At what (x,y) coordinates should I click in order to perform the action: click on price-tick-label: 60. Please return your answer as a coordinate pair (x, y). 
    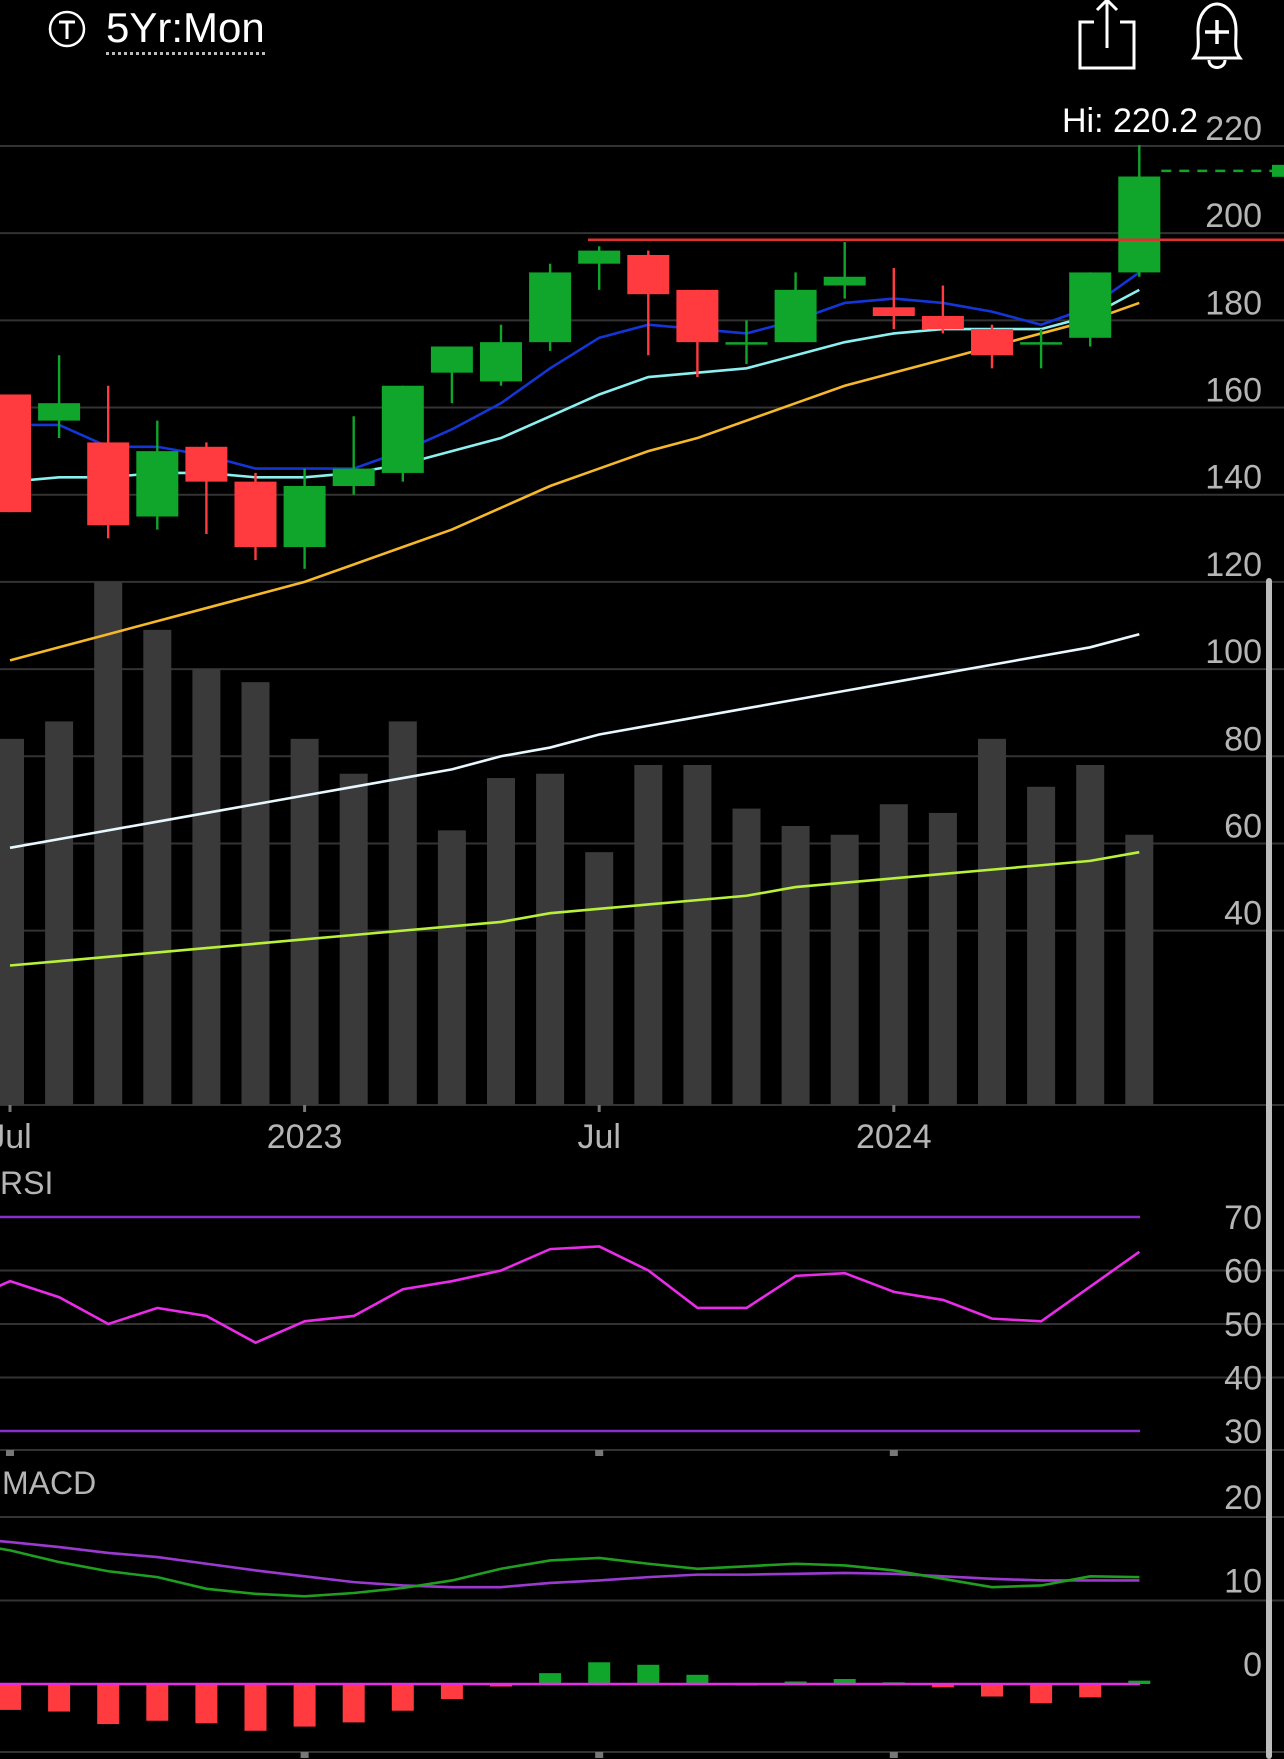
    Looking at the image, I should click on (1243, 826).